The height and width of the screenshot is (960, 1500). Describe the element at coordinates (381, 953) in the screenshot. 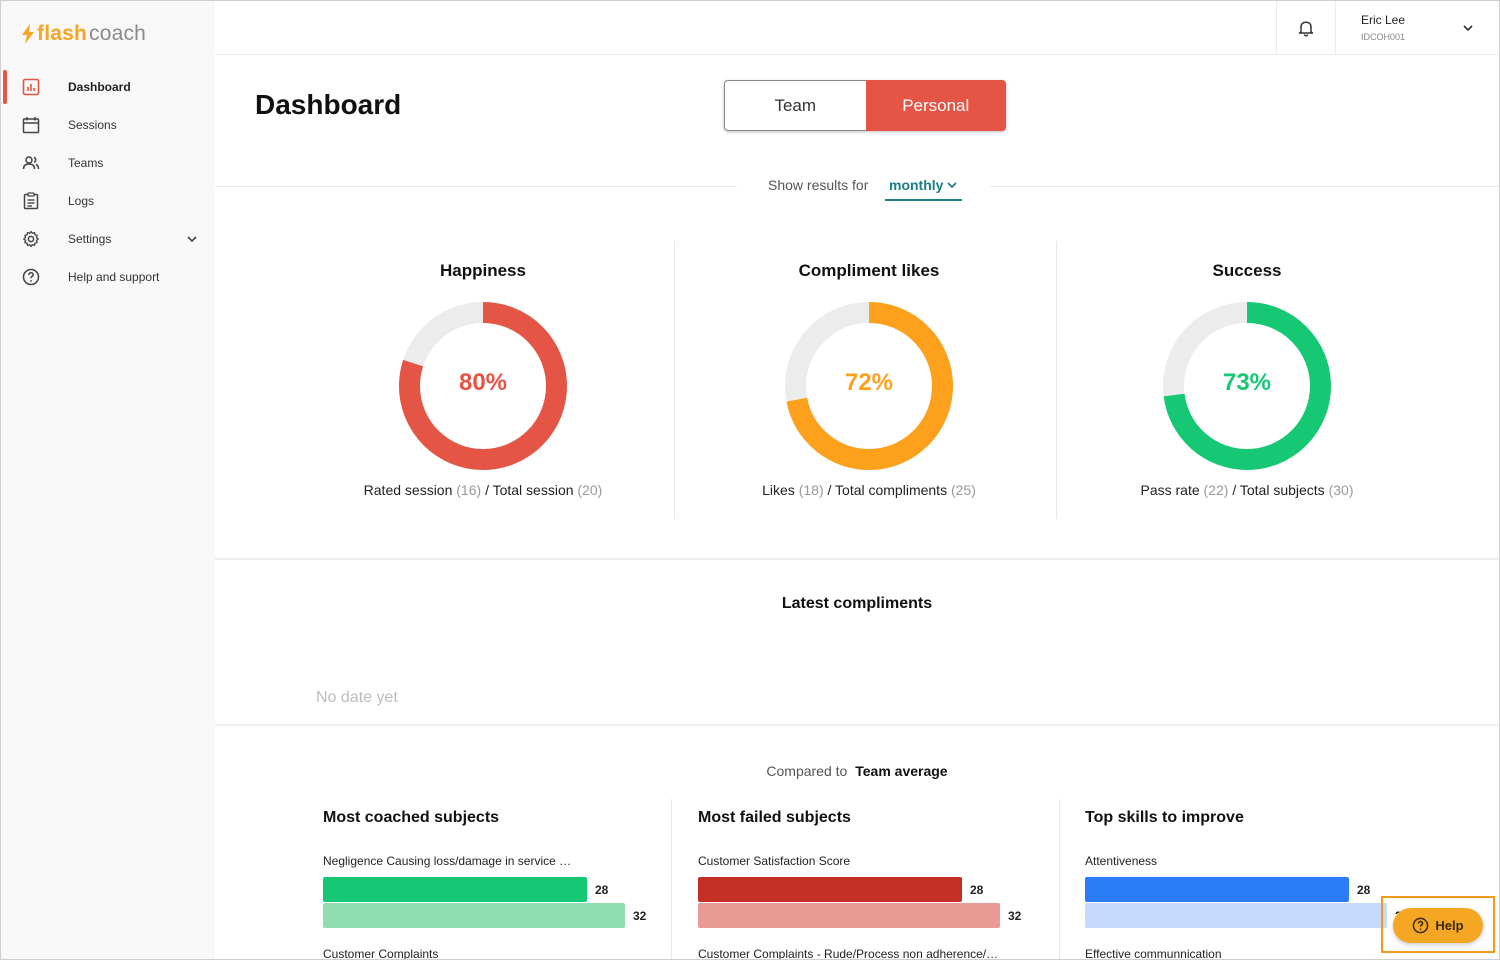

I see `item-label: Customer Complaints` at that location.